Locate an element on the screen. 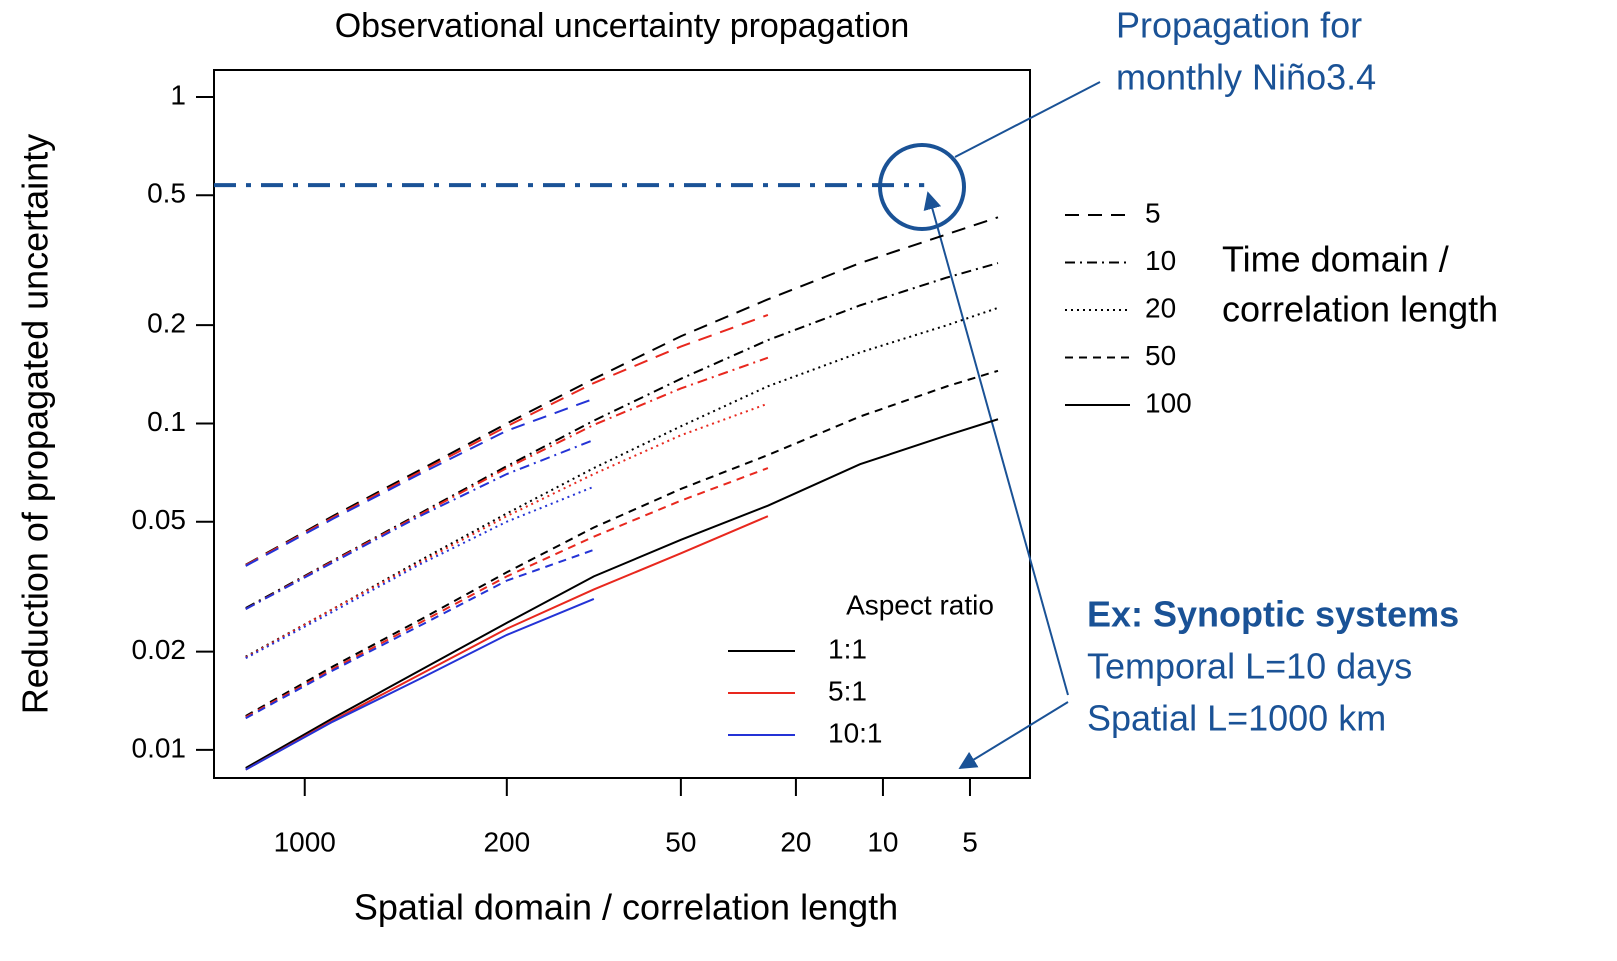  x-tick-label: 20 is located at coordinates (795, 841).